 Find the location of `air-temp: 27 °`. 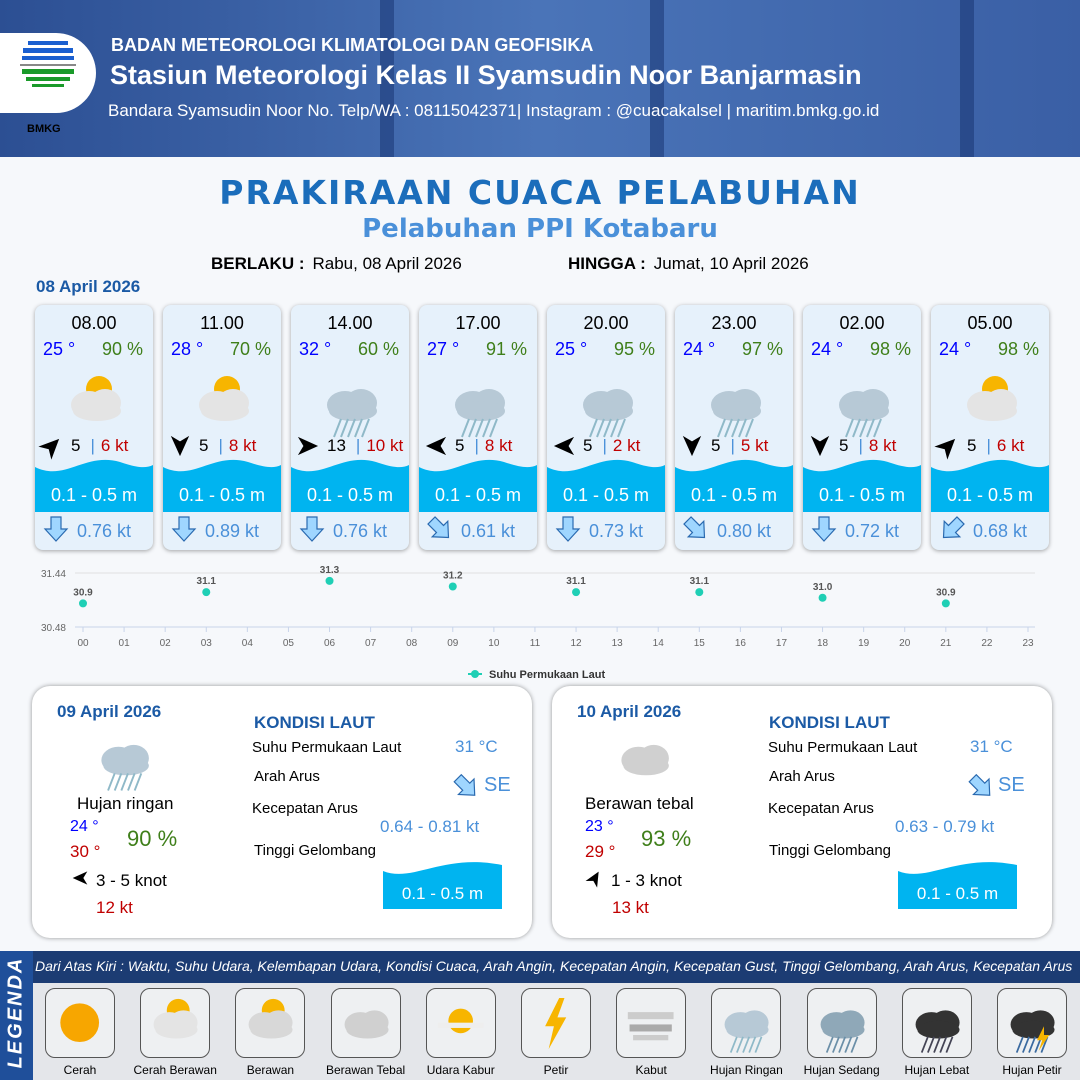

air-temp: 27 ° is located at coordinates (443, 349).